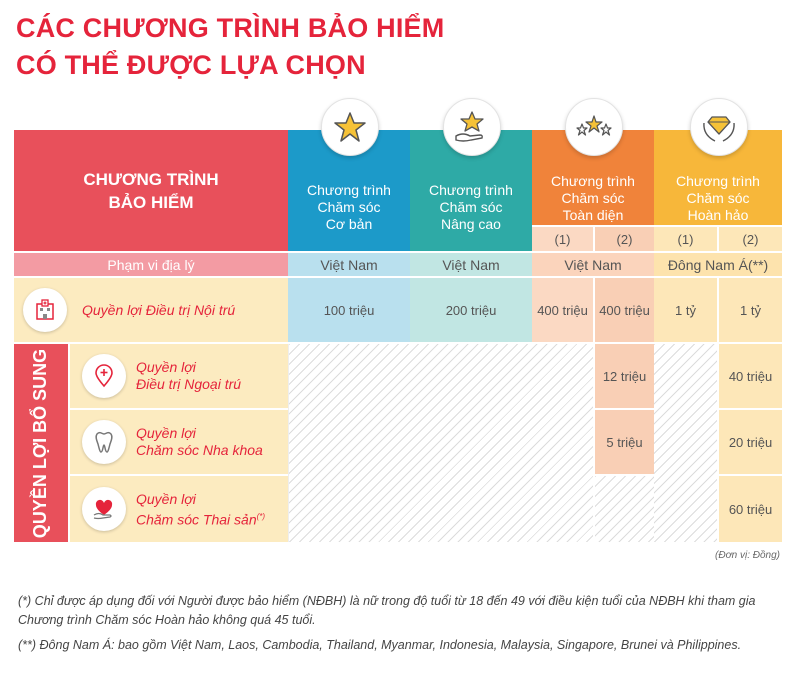  I want to click on outpatient-label: Quyền lợi Điều trị Ngoại trú, so click(188, 376).